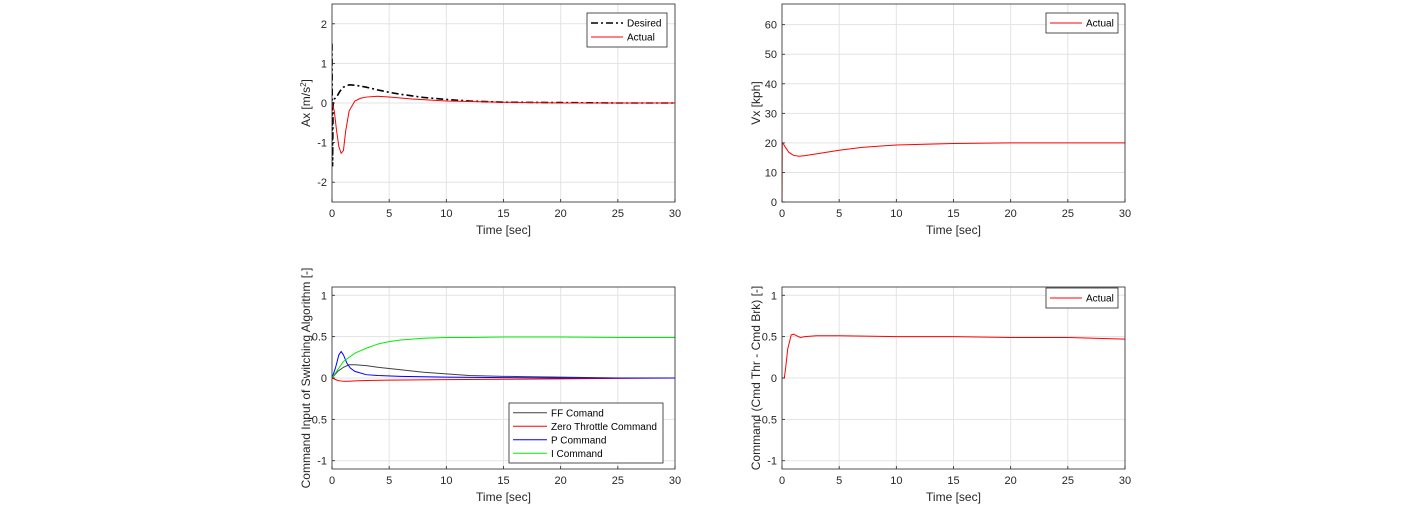 The image size is (1417, 515). I want to click on legend-entry: I Command, so click(577, 454).